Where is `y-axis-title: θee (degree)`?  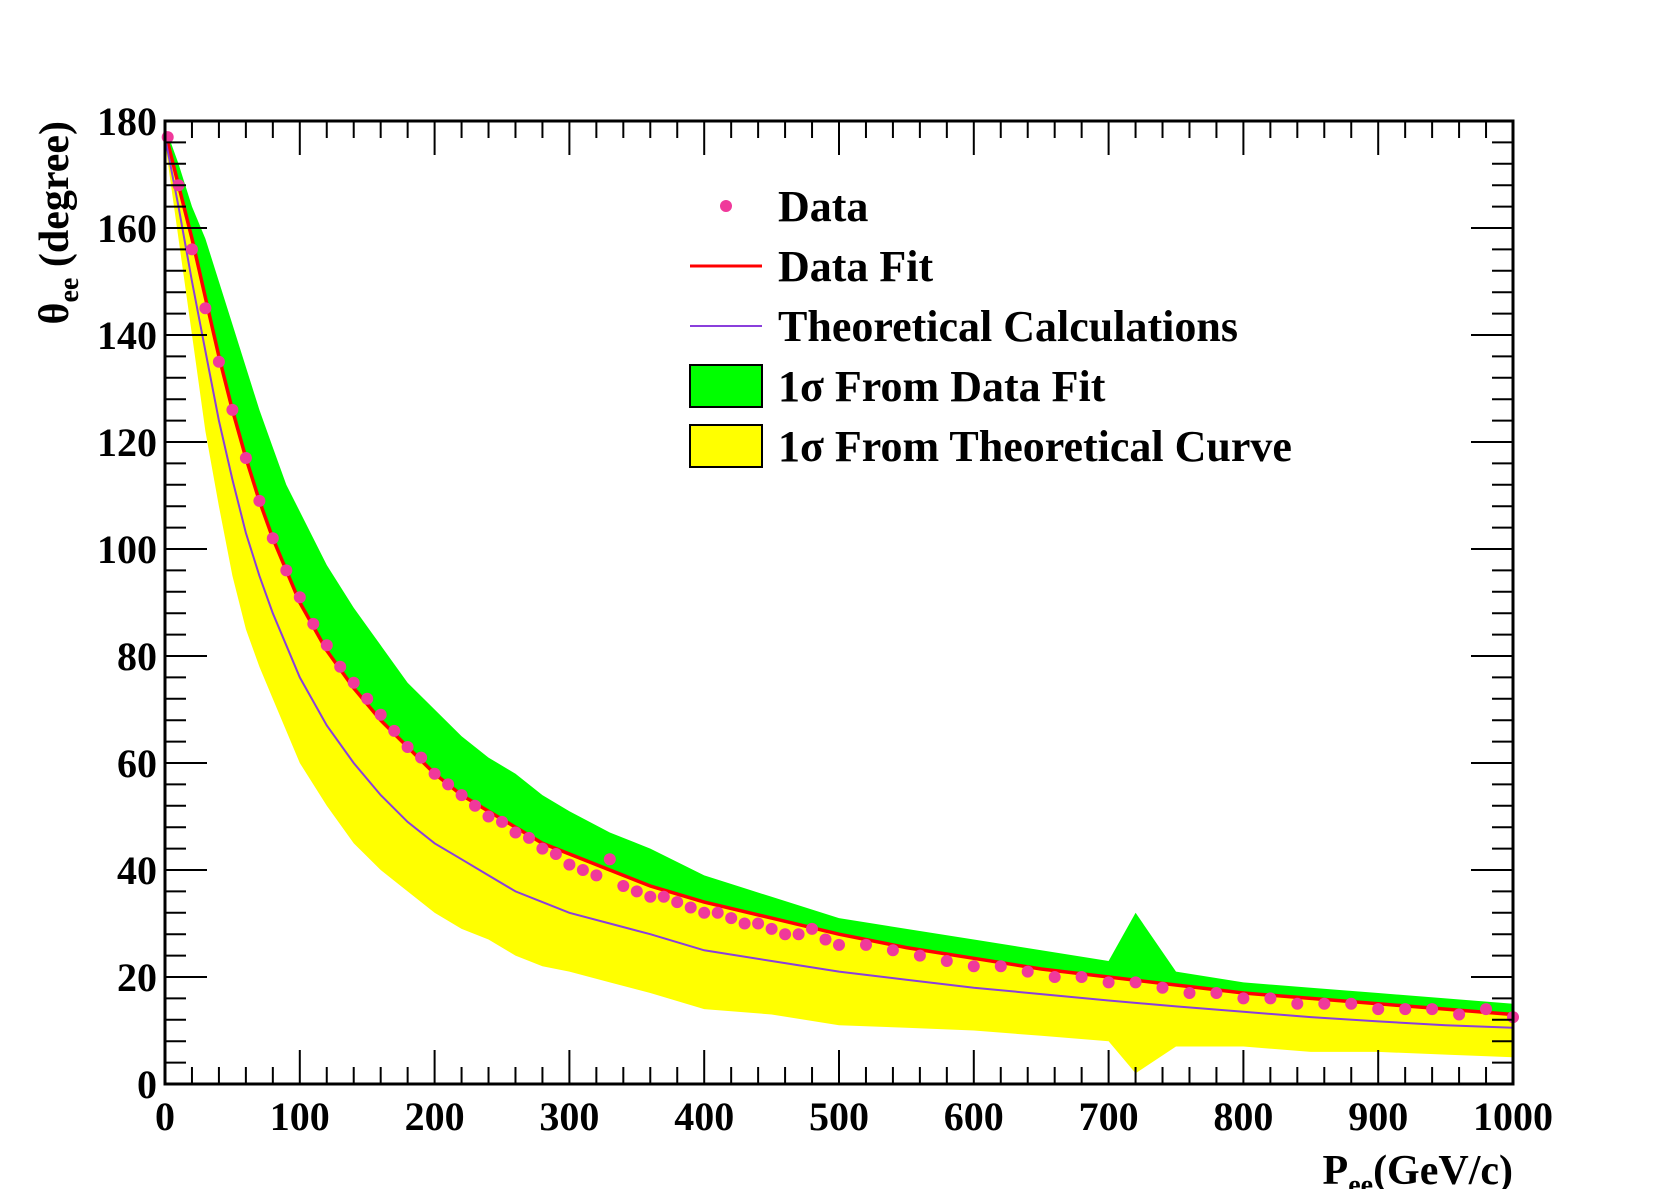
y-axis-title: θee (degree) is located at coordinates (58, 222).